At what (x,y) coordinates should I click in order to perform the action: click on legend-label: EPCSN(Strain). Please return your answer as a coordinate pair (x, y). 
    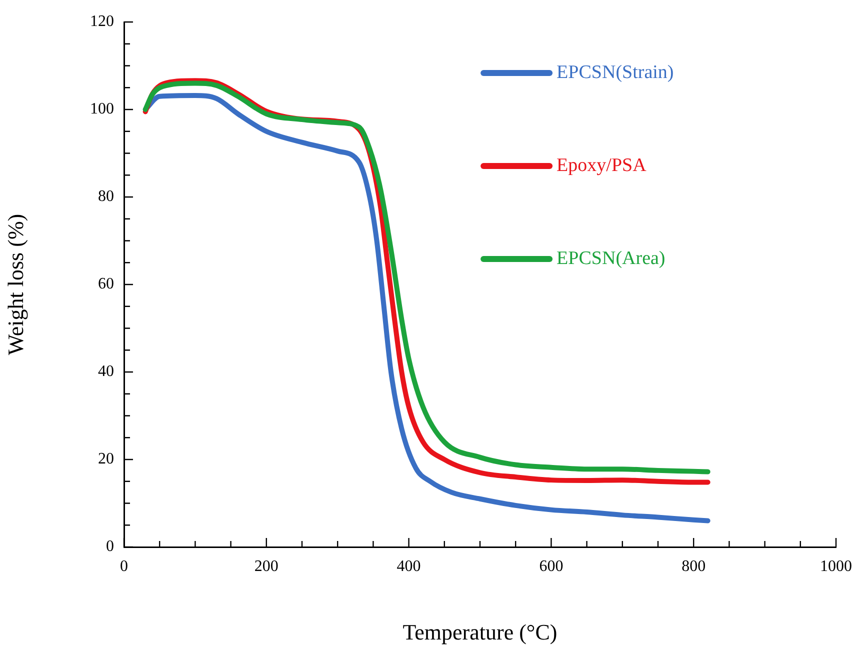
    Looking at the image, I should click on (615, 72).